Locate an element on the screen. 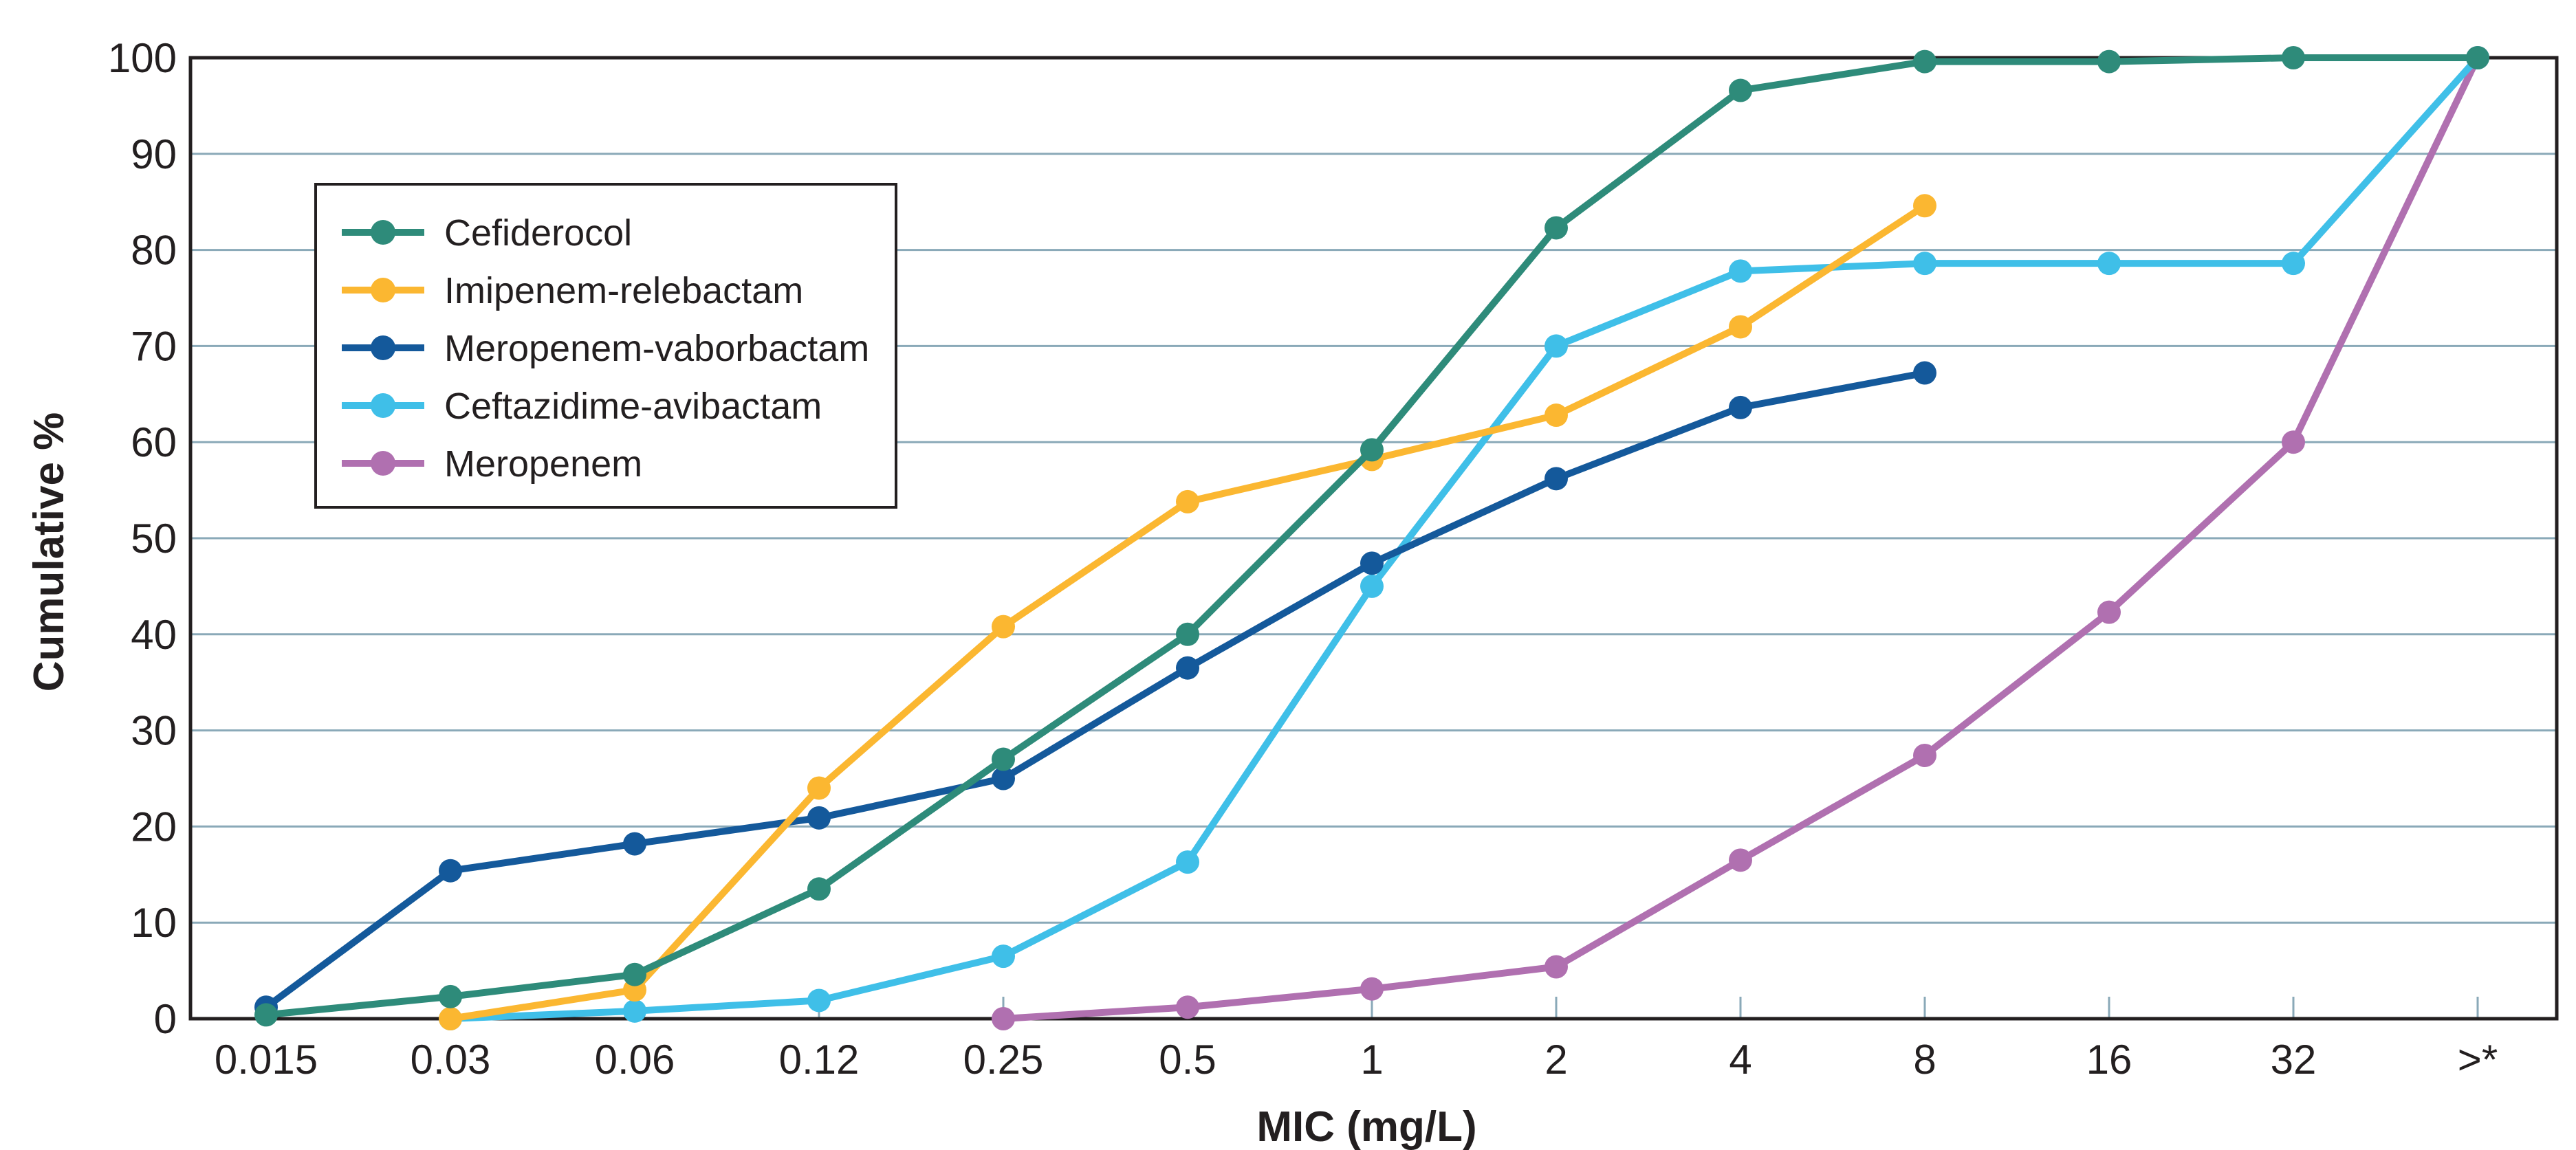  x-tick-label-6: 1 is located at coordinates (1371, 1060).